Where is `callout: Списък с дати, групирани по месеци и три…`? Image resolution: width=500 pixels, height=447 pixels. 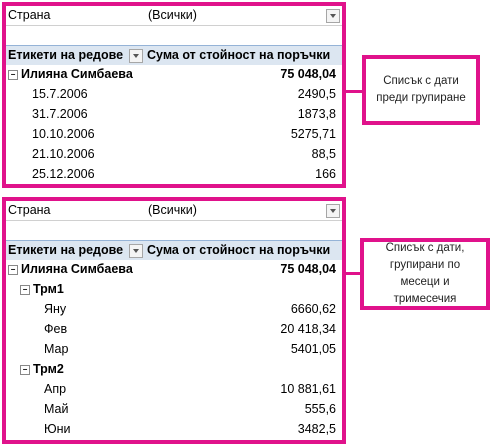
callout: Списък с дати, групирани по месеци и три… is located at coordinates (425, 274).